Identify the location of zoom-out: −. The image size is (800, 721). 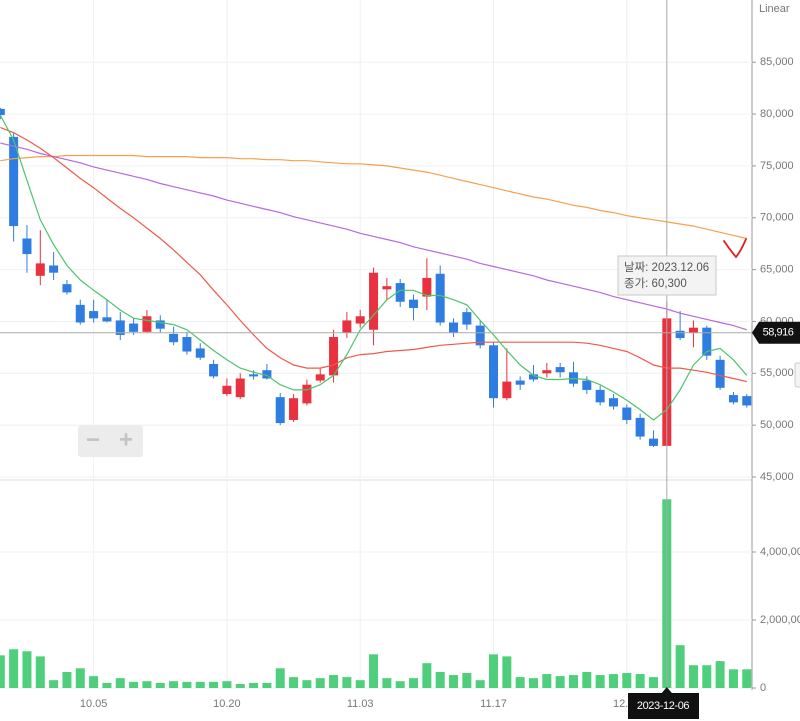
(93, 439).